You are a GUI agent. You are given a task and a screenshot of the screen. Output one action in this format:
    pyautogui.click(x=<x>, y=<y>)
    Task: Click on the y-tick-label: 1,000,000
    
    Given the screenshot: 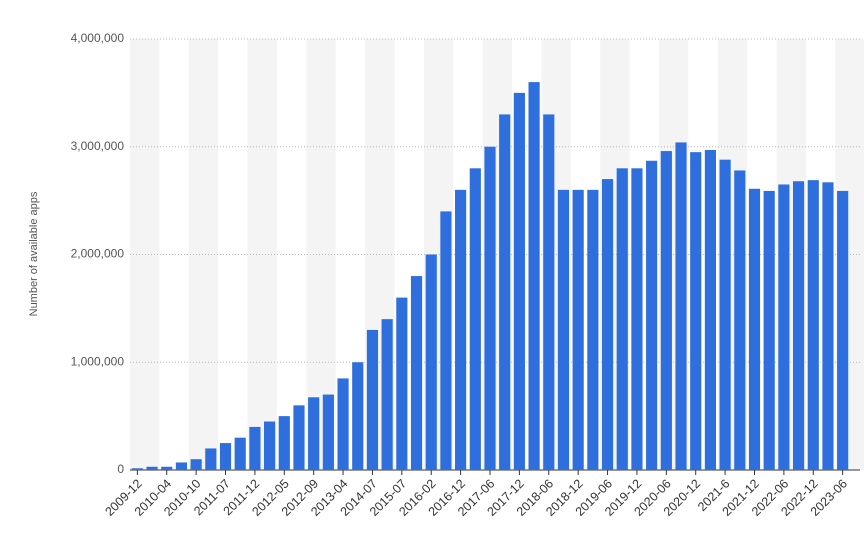 What is the action you would take?
    pyautogui.click(x=98, y=361)
    